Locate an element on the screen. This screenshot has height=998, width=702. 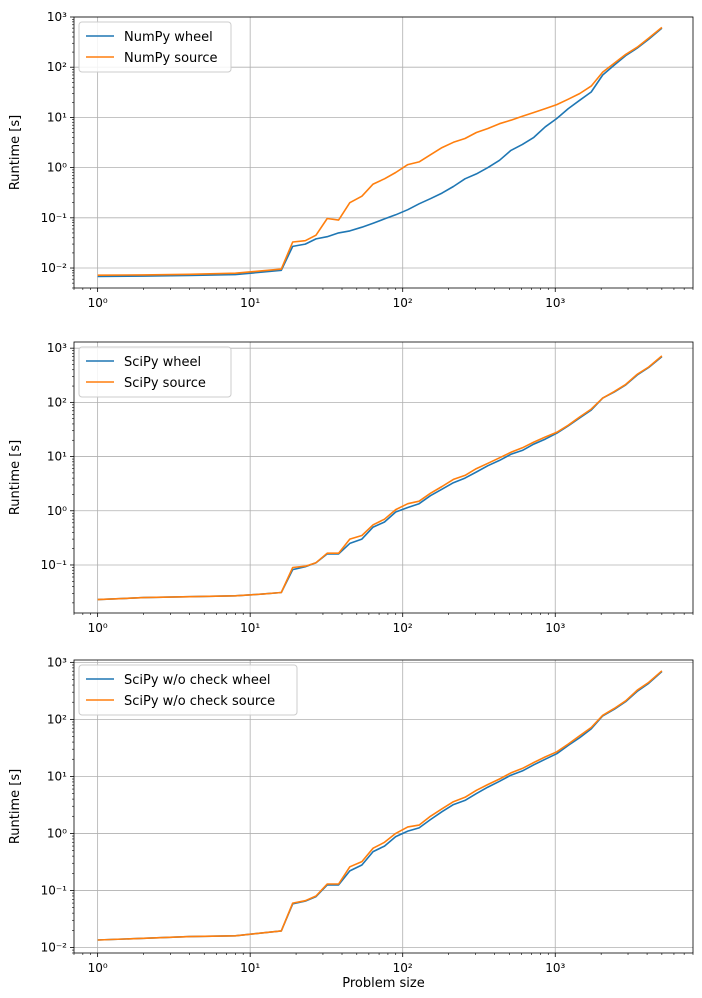
legend: NumPy wheel NumPy source is located at coordinates (155, 47).